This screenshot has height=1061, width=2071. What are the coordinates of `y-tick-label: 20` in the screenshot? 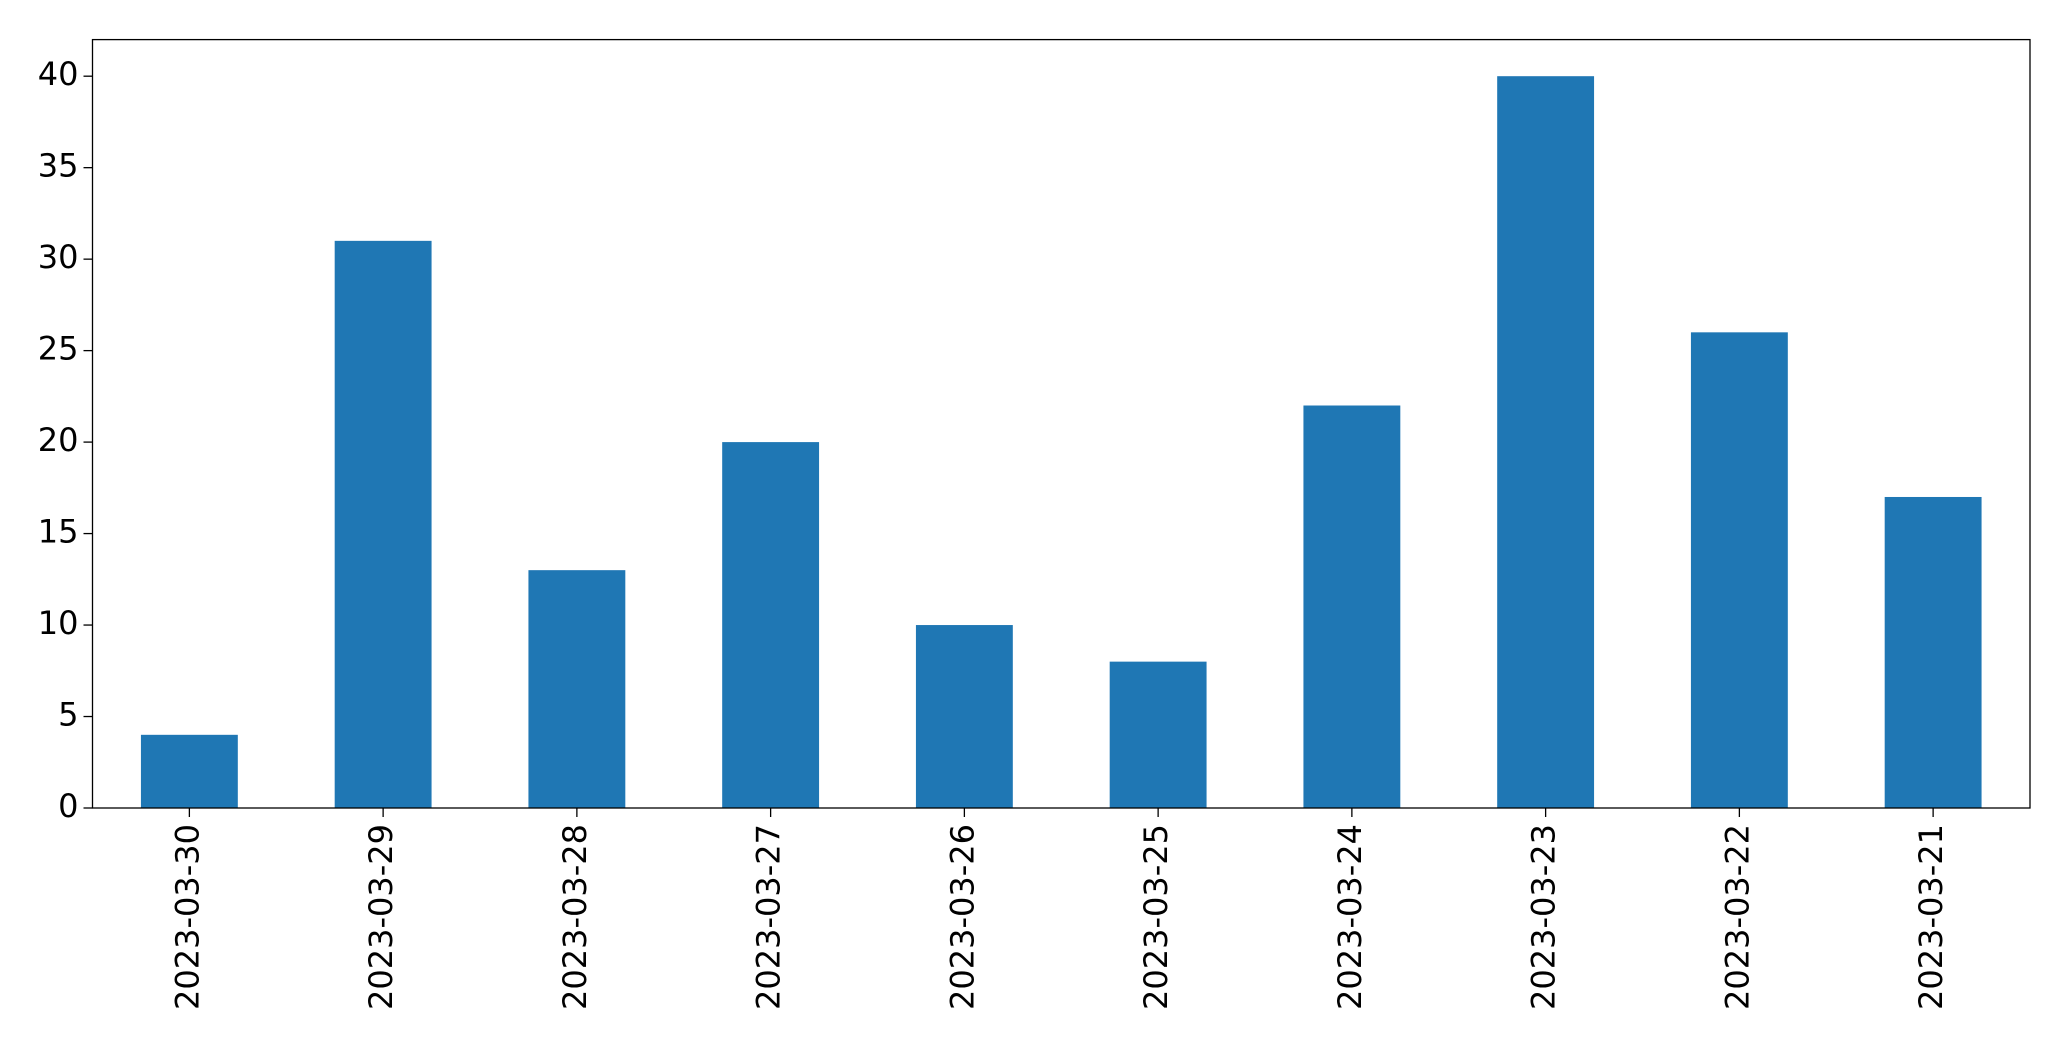 It's located at (58, 440).